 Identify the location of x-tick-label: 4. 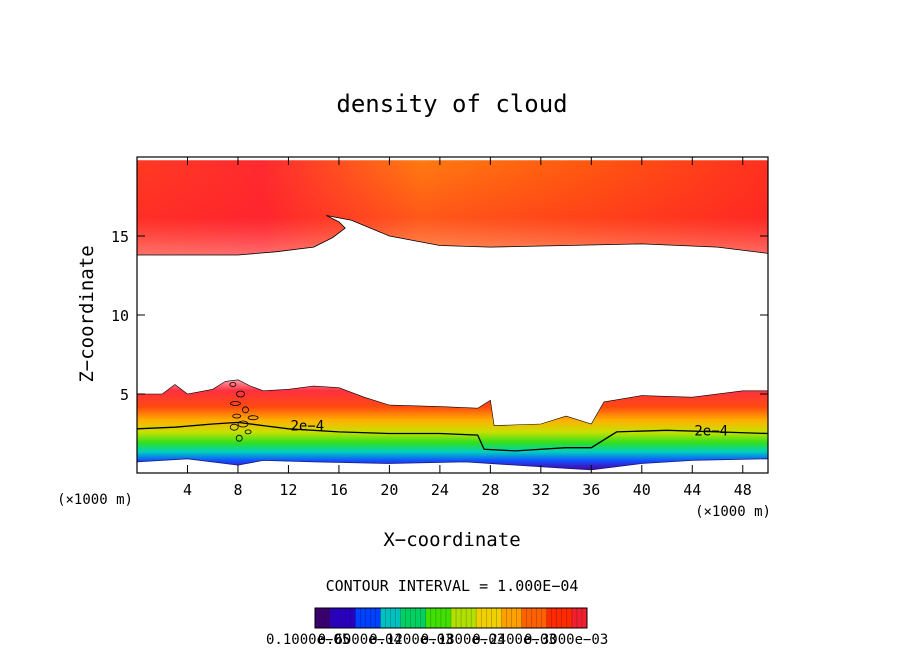
(187, 490).